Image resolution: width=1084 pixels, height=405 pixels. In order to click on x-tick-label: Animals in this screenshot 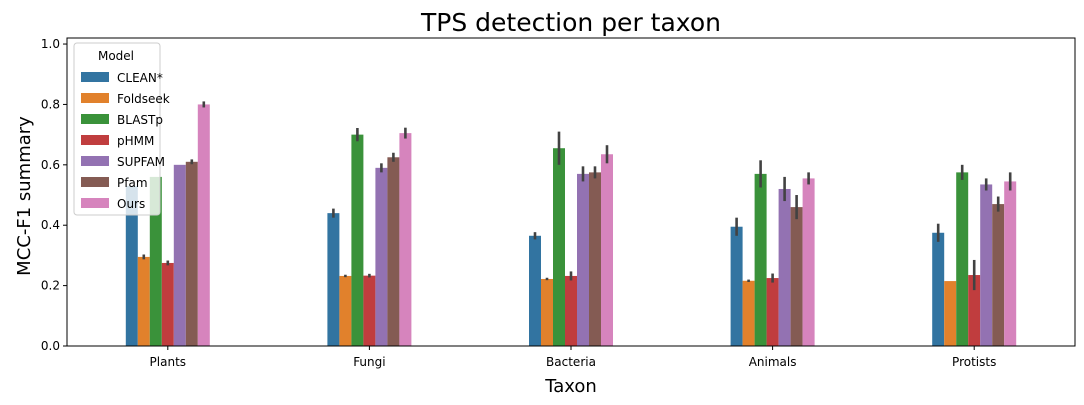, I will do `click(773, 362)`.